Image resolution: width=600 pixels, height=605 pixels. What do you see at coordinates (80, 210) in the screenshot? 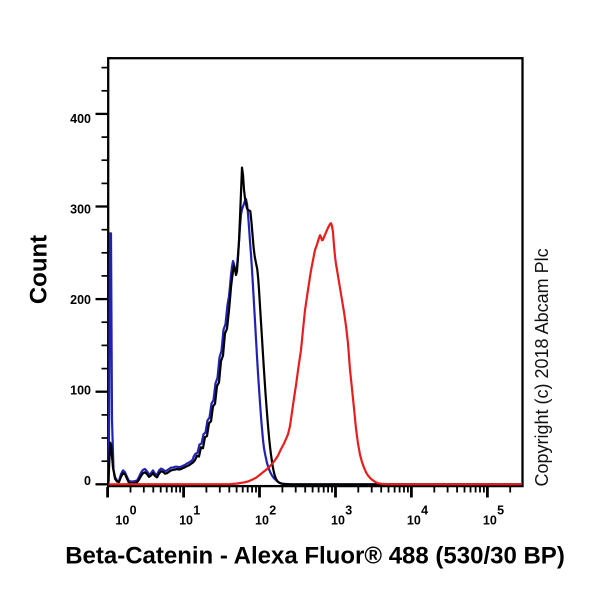
I see `svg-text: 300` at bounding box center [80, 210].